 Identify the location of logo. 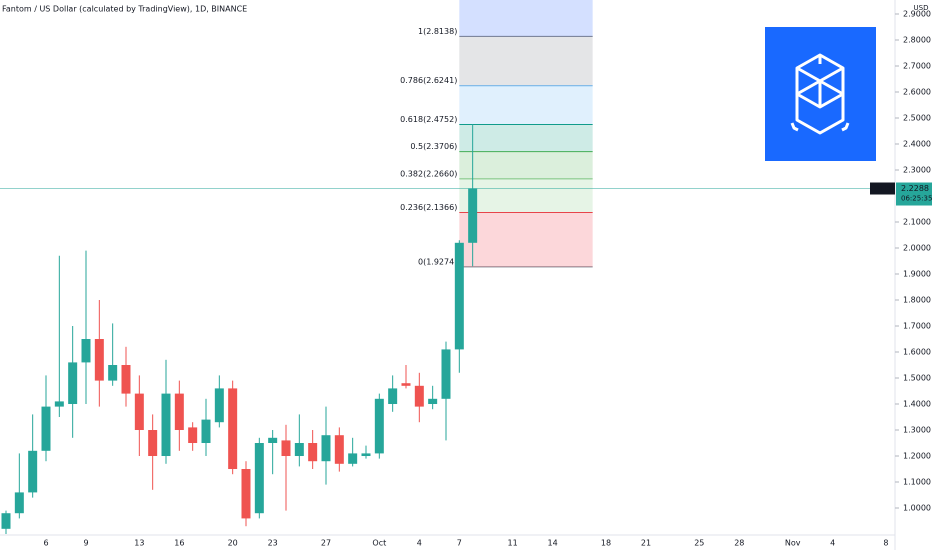
(820, 94).